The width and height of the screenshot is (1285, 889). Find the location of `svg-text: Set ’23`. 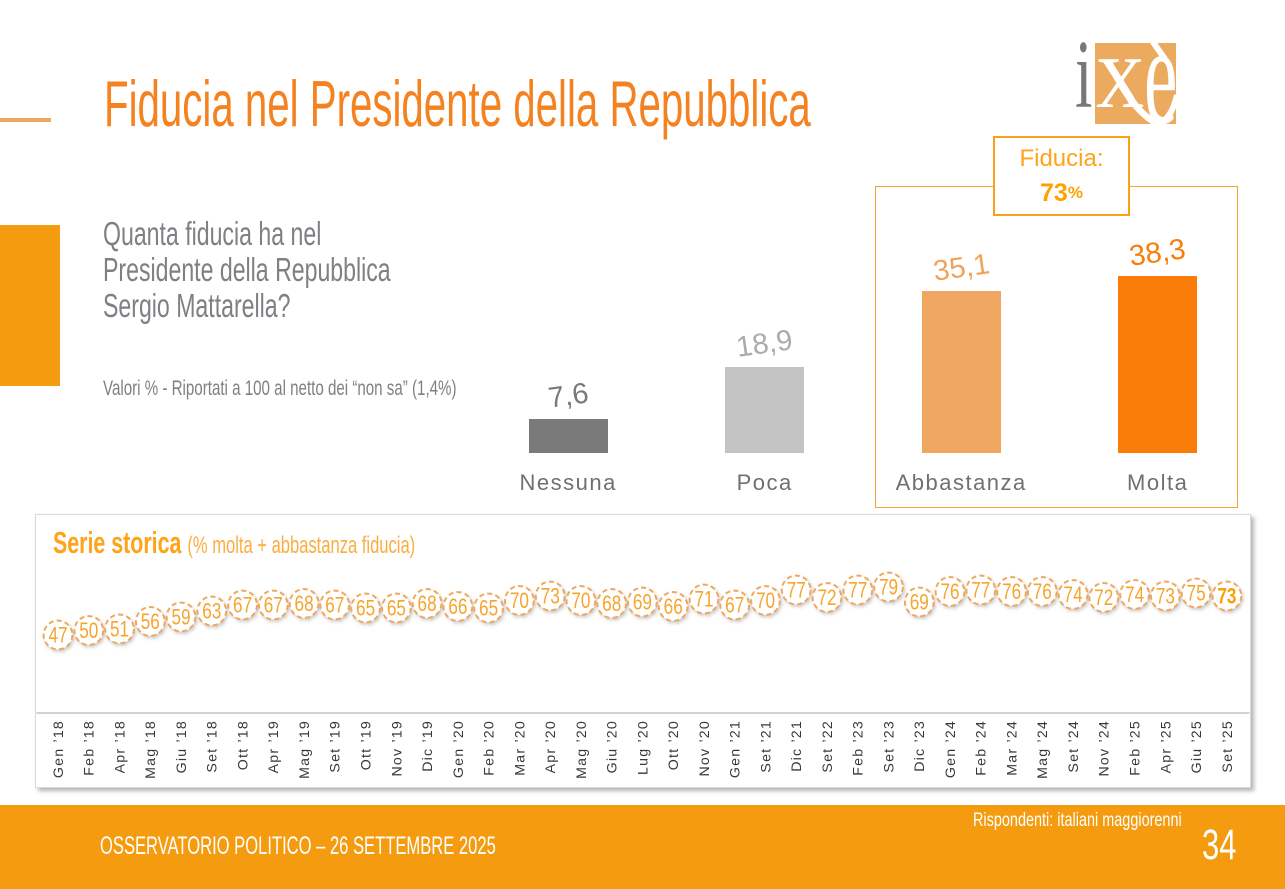

svg-text: Set ’23 is located at coordinates (889, 746).